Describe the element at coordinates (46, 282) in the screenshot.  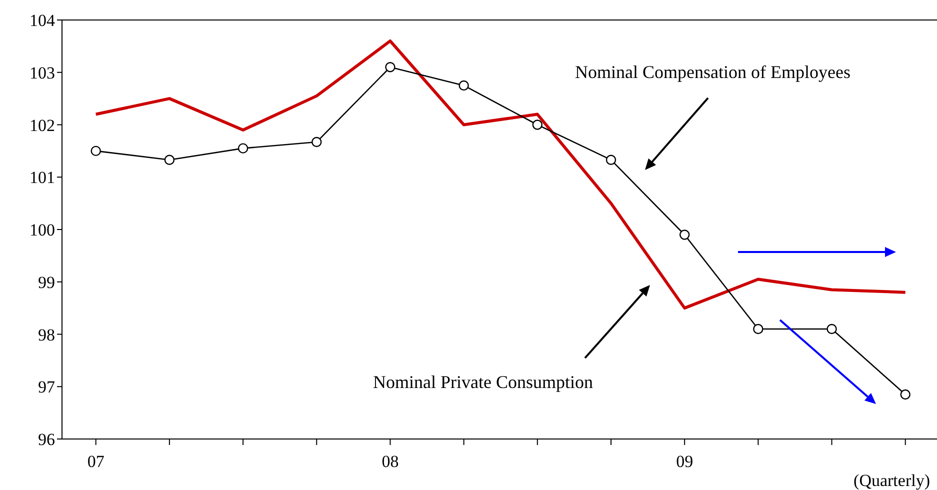
I see `y-tick-label: 99` at that location.